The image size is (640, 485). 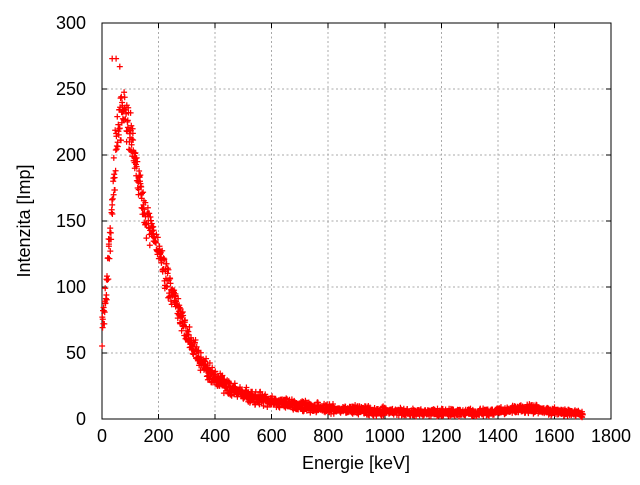 What do you see at coordinates (385, 436) in the screenshot?
I see `x-tick-label: 1000` at bounding box center [385, 436].